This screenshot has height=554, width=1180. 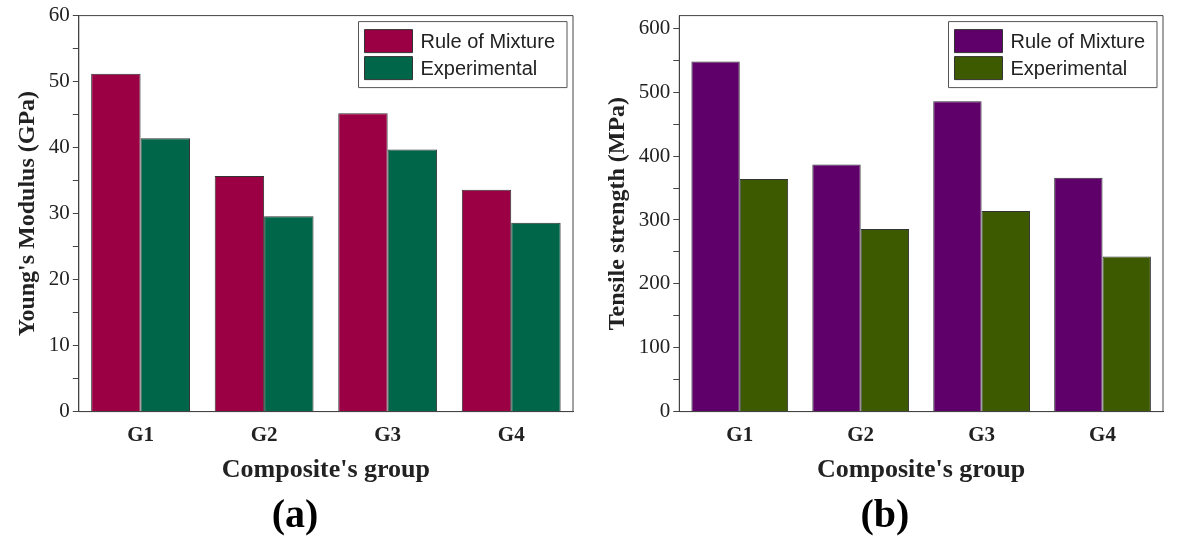 What do you see at coordinates (654, 90) in the screenshot?
I see `y-tick-label: 500` at bounding box center [654, 90].